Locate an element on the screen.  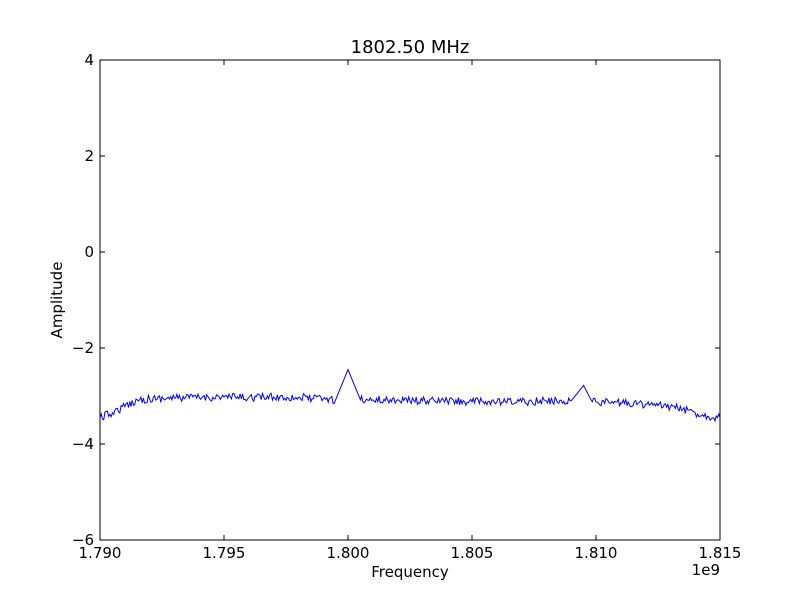
y-tick-label: 4 is located at coordinates (89, 60).